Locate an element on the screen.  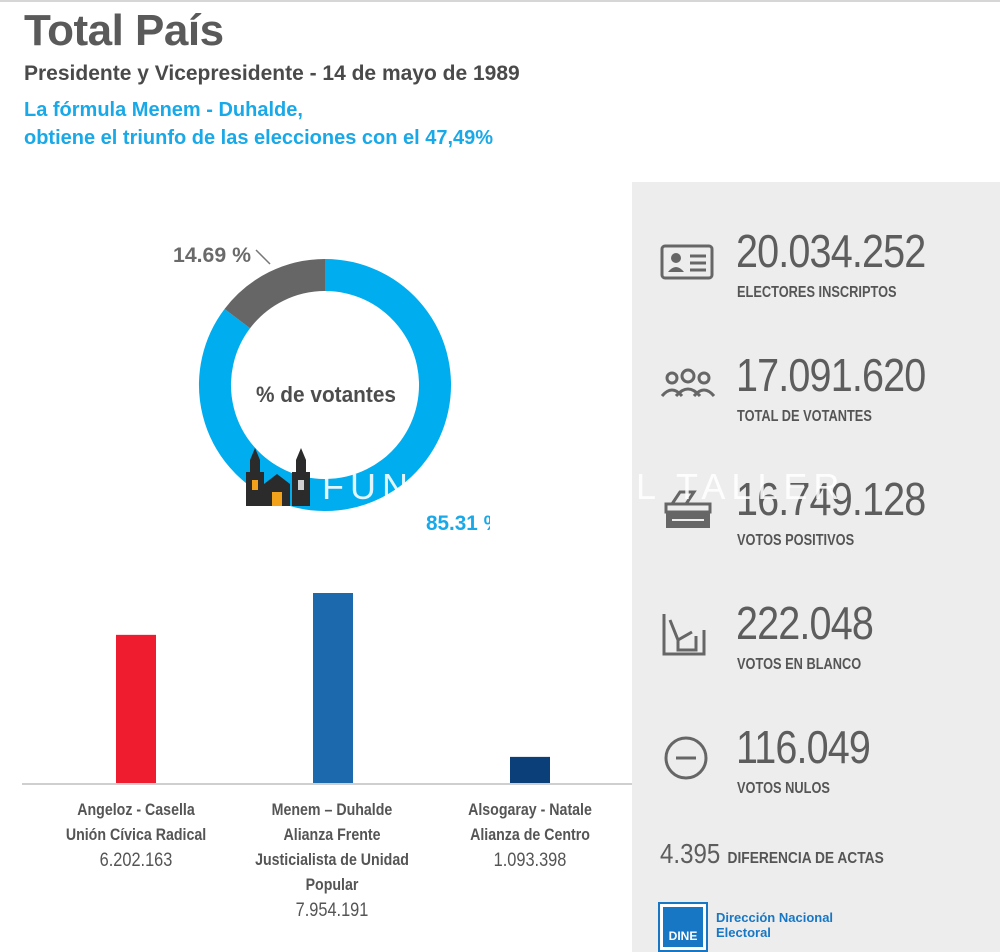
stat-value: 16.749.128 is located at coordinates (831, 499).